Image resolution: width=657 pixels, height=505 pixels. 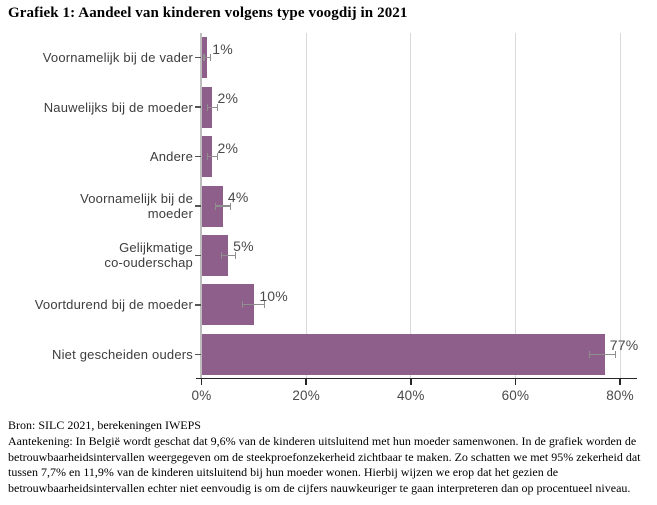 I want to click on category-label: Andere, so click(x=171, y=157).